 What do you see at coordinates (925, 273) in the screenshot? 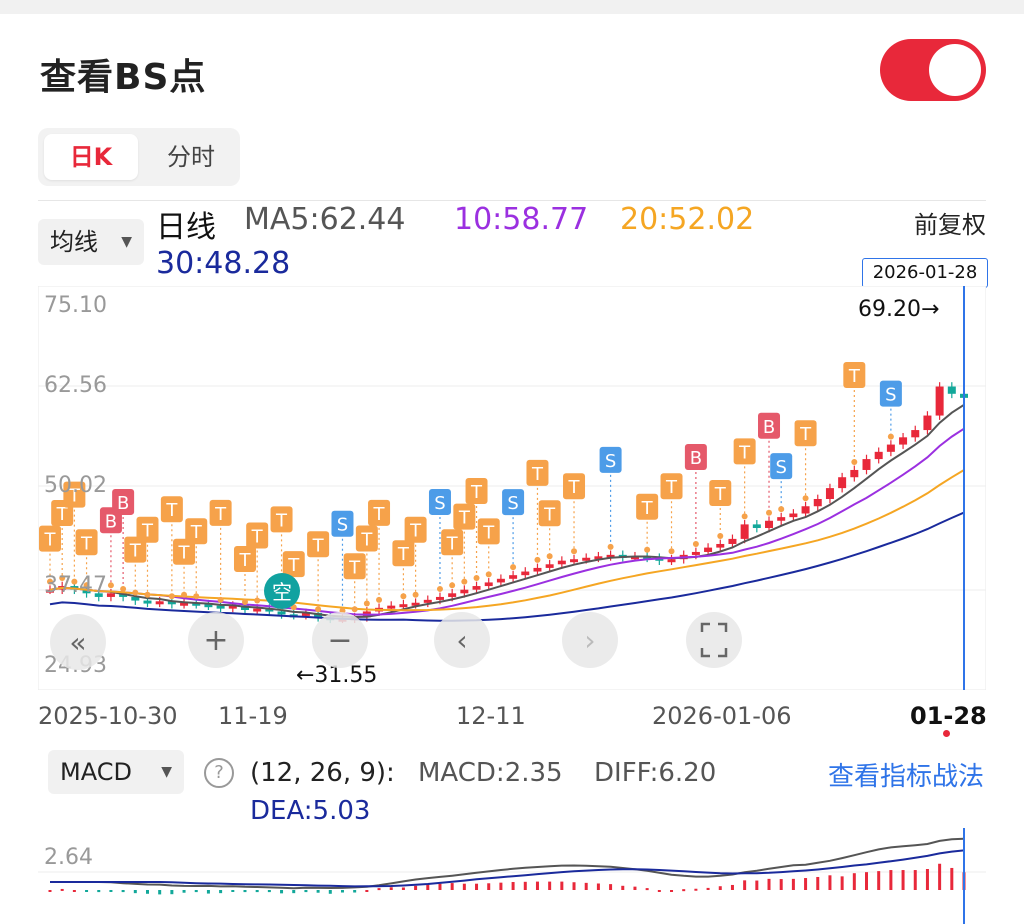
I see `crosshair-date: 2026-01-28` at bounding box center [925, 273].